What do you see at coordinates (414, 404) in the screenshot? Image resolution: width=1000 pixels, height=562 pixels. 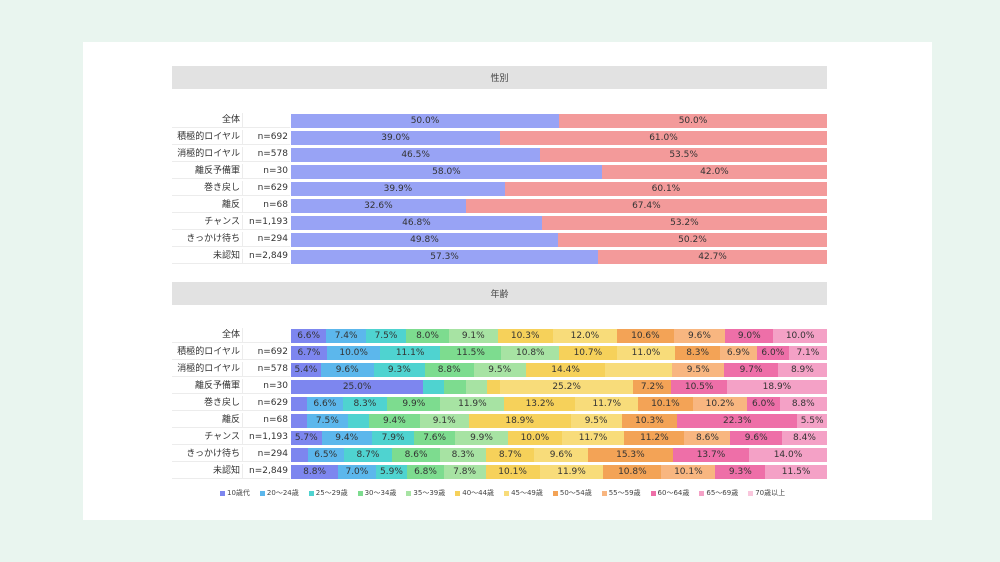 I see `age-bar-segment: 9.9%` at bounding box center [414, 404].